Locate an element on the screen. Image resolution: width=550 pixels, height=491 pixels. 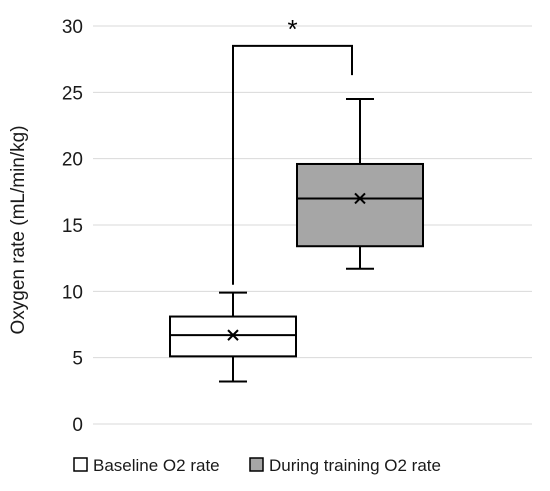
legend-label: During training O2 rate is located at coordinates (355, 465).